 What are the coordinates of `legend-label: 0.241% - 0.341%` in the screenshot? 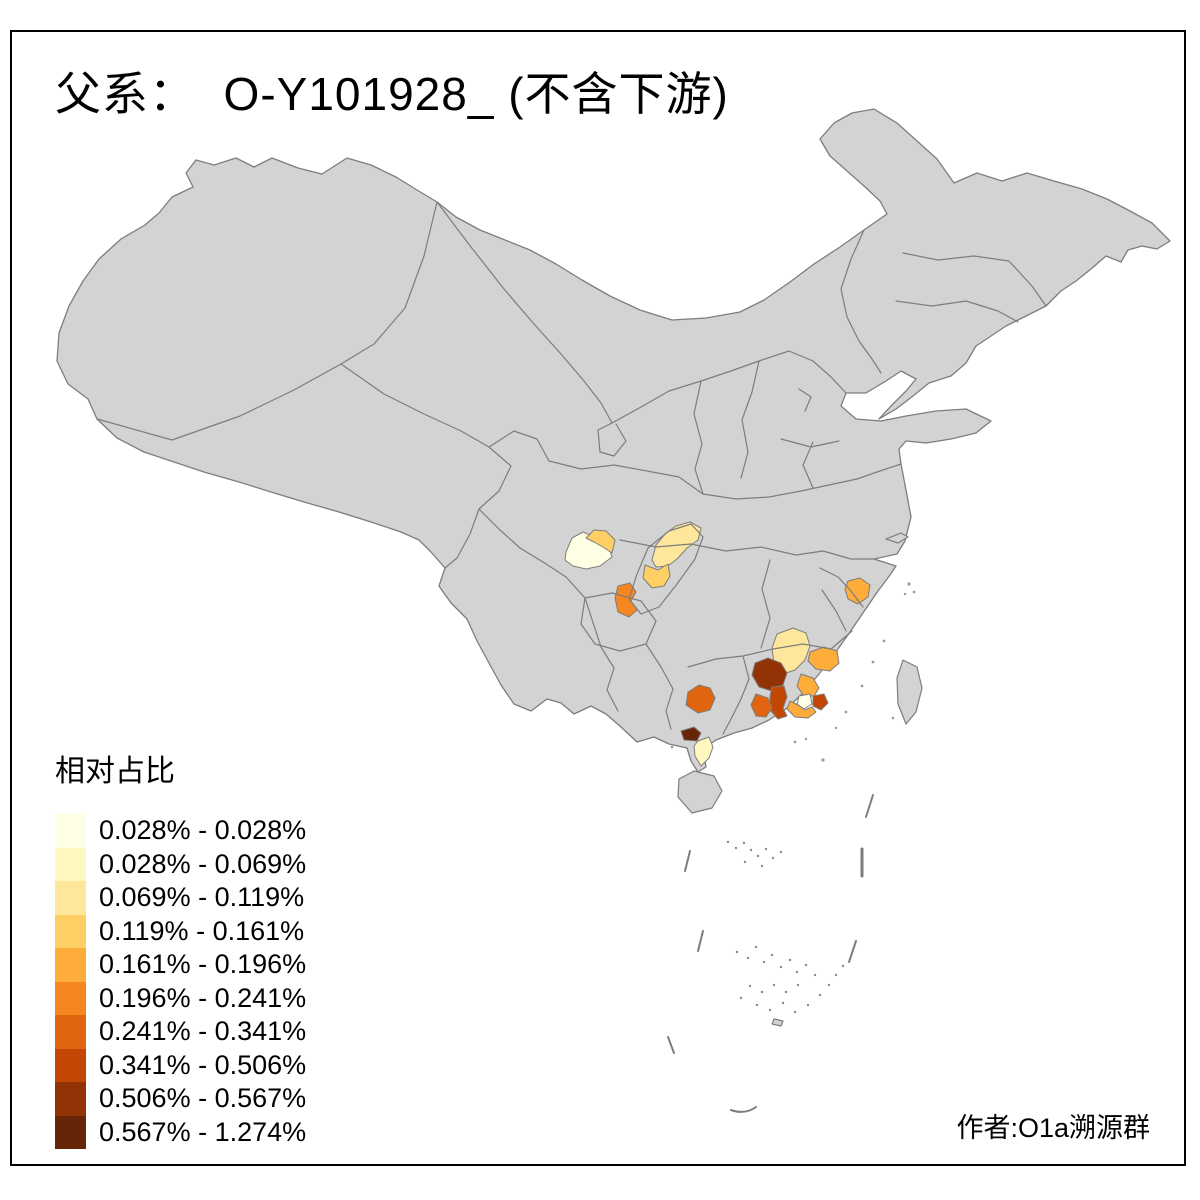 It's located at (203, 1031).